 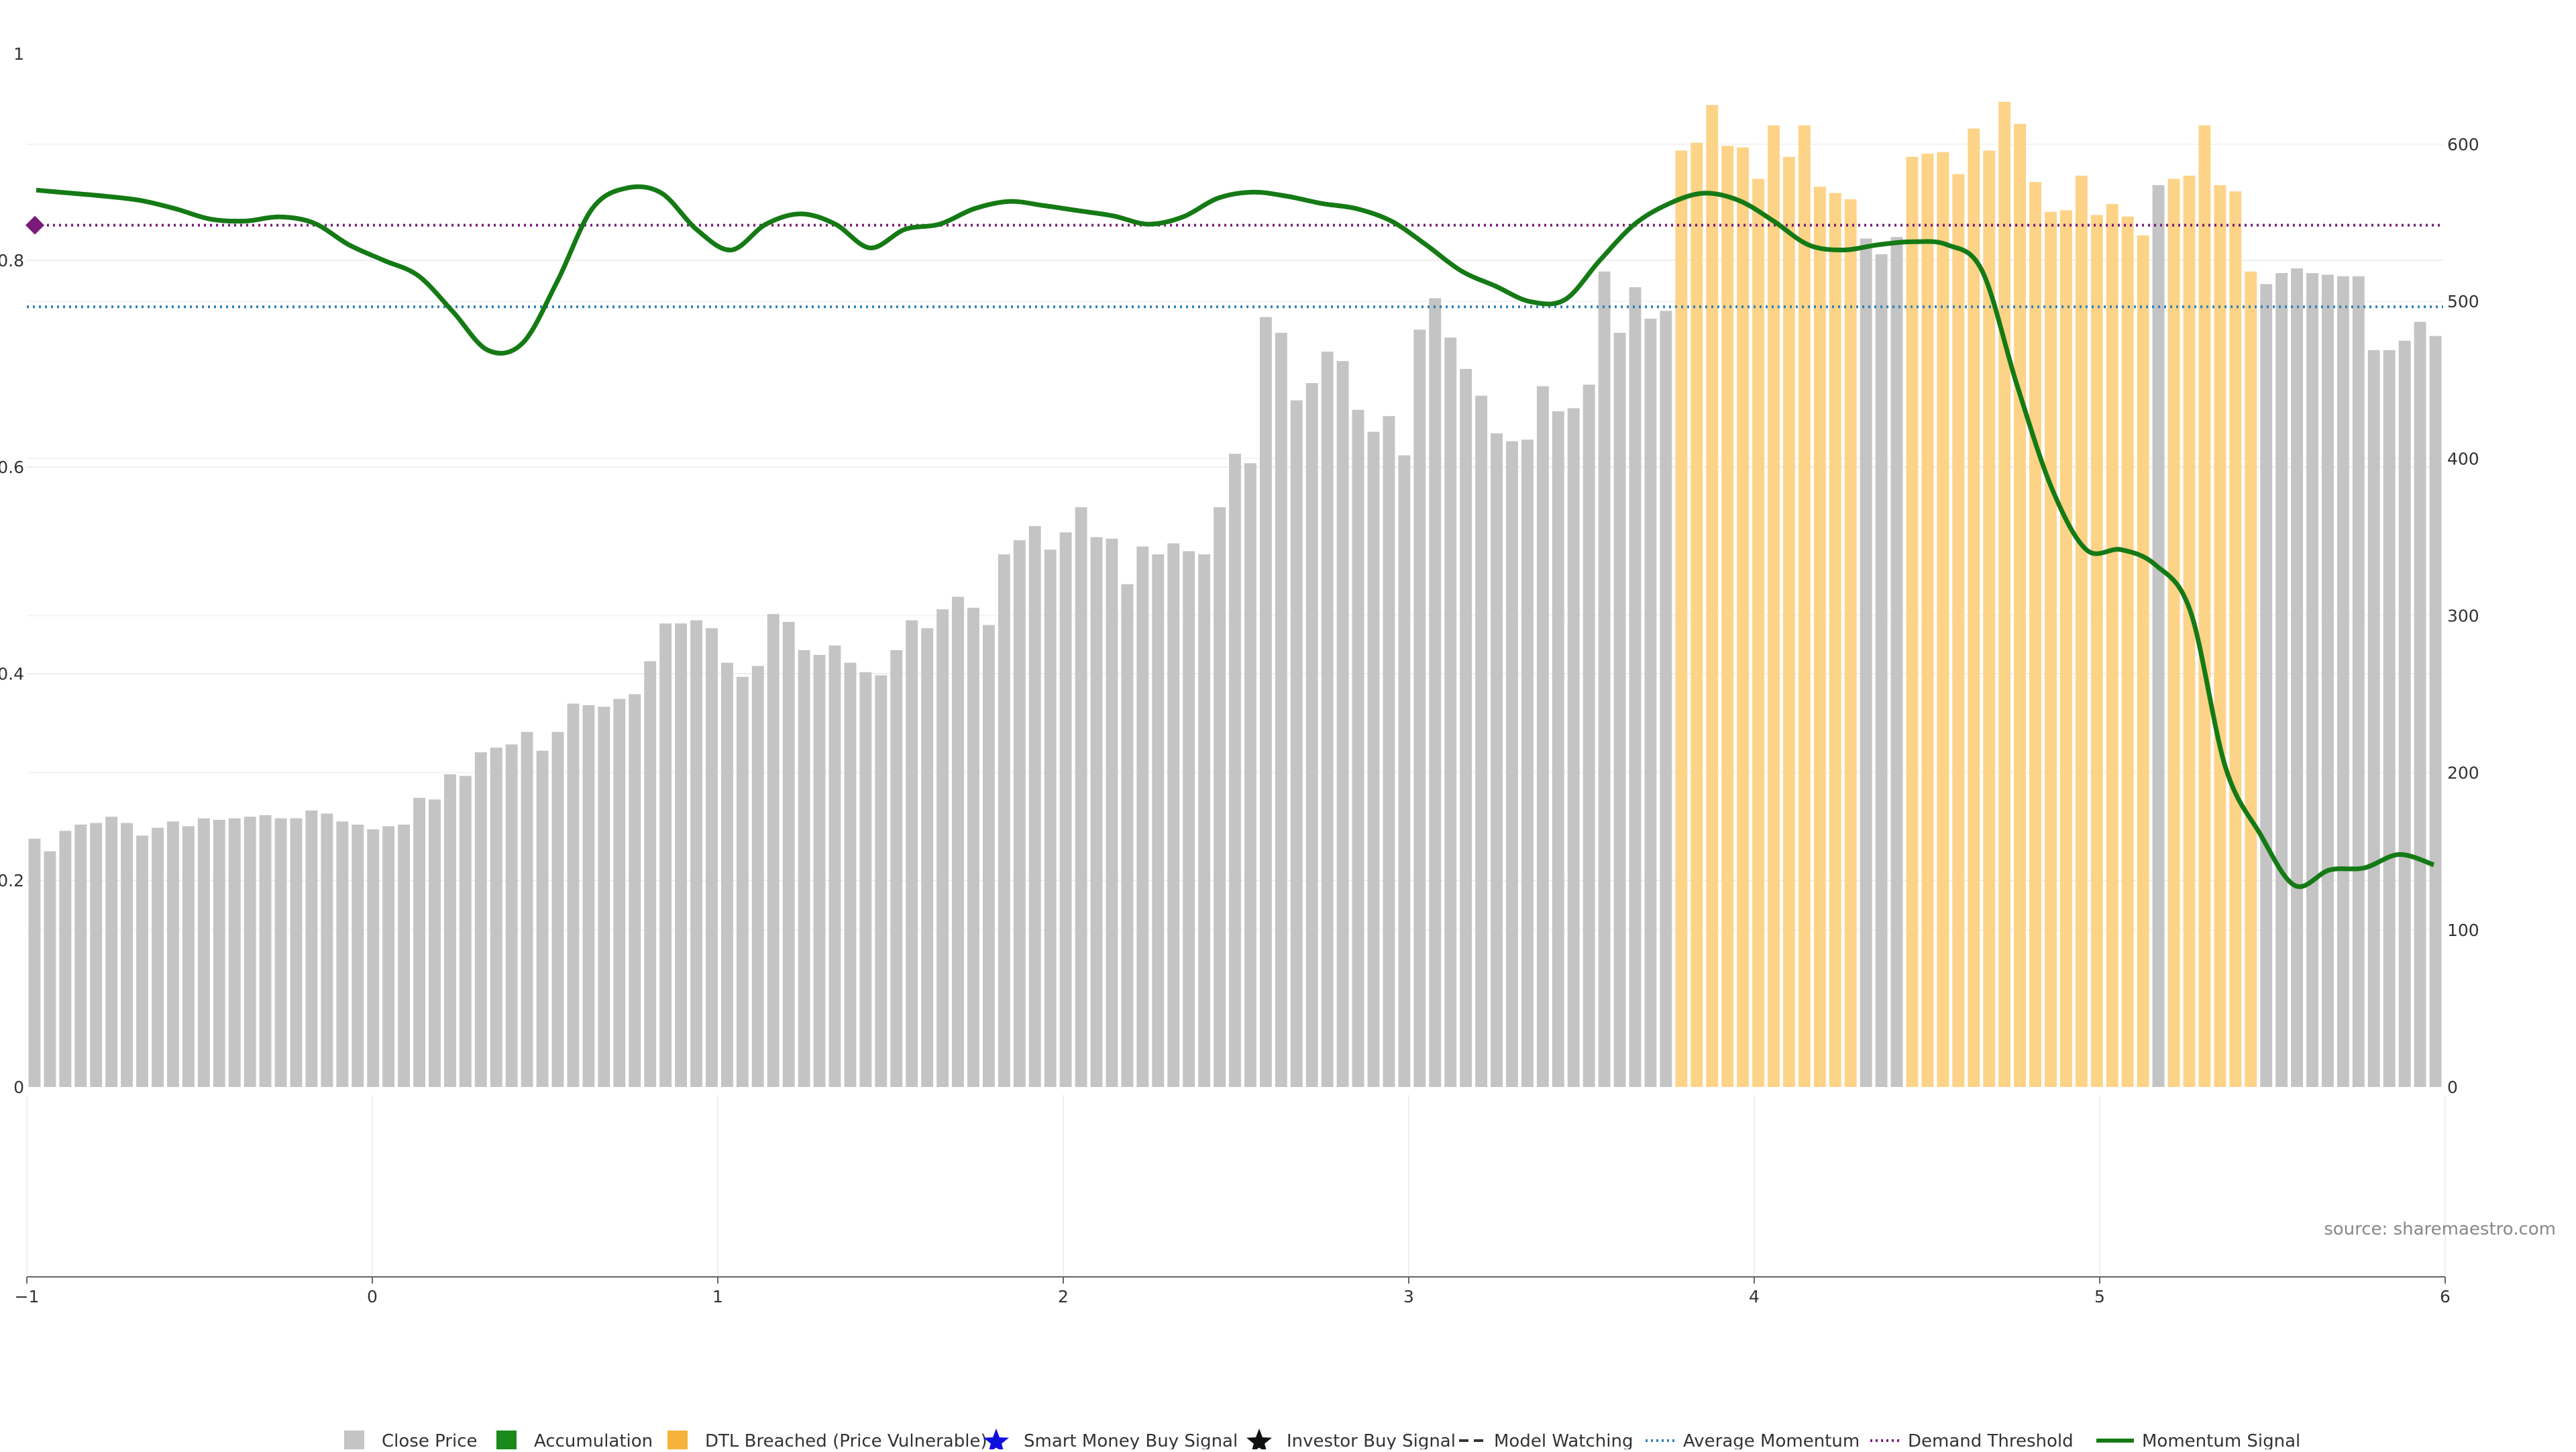 What do you see at coordinates (2198, 1441) in the screenshot?
I see `legend-item: Momentum Signal` at bounding box center [2198, 1441].